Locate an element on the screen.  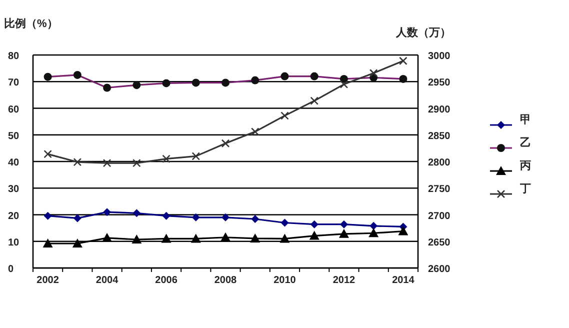
ytick: 50 is located at coordinates (14, 136).